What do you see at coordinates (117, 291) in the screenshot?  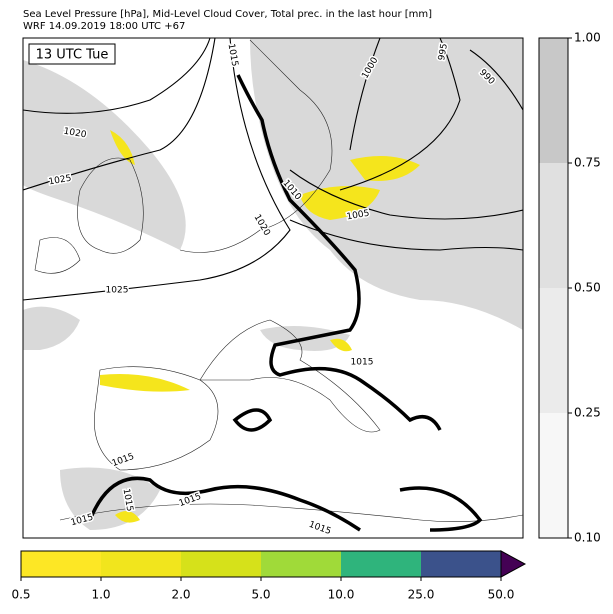 I see `isobar-label: 1025` at bounding box center [117, 291].